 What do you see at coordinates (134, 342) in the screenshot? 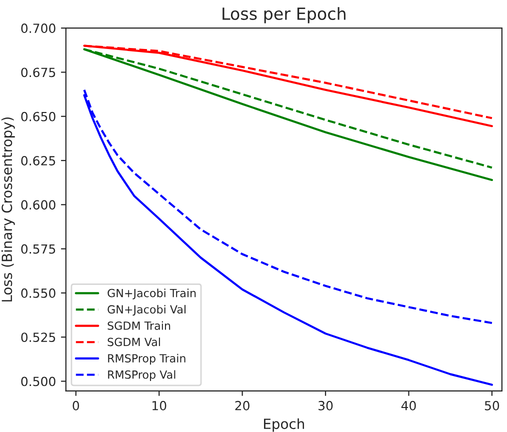
I see `legend-label: SGDM Val` at bounding box center [134, 342].